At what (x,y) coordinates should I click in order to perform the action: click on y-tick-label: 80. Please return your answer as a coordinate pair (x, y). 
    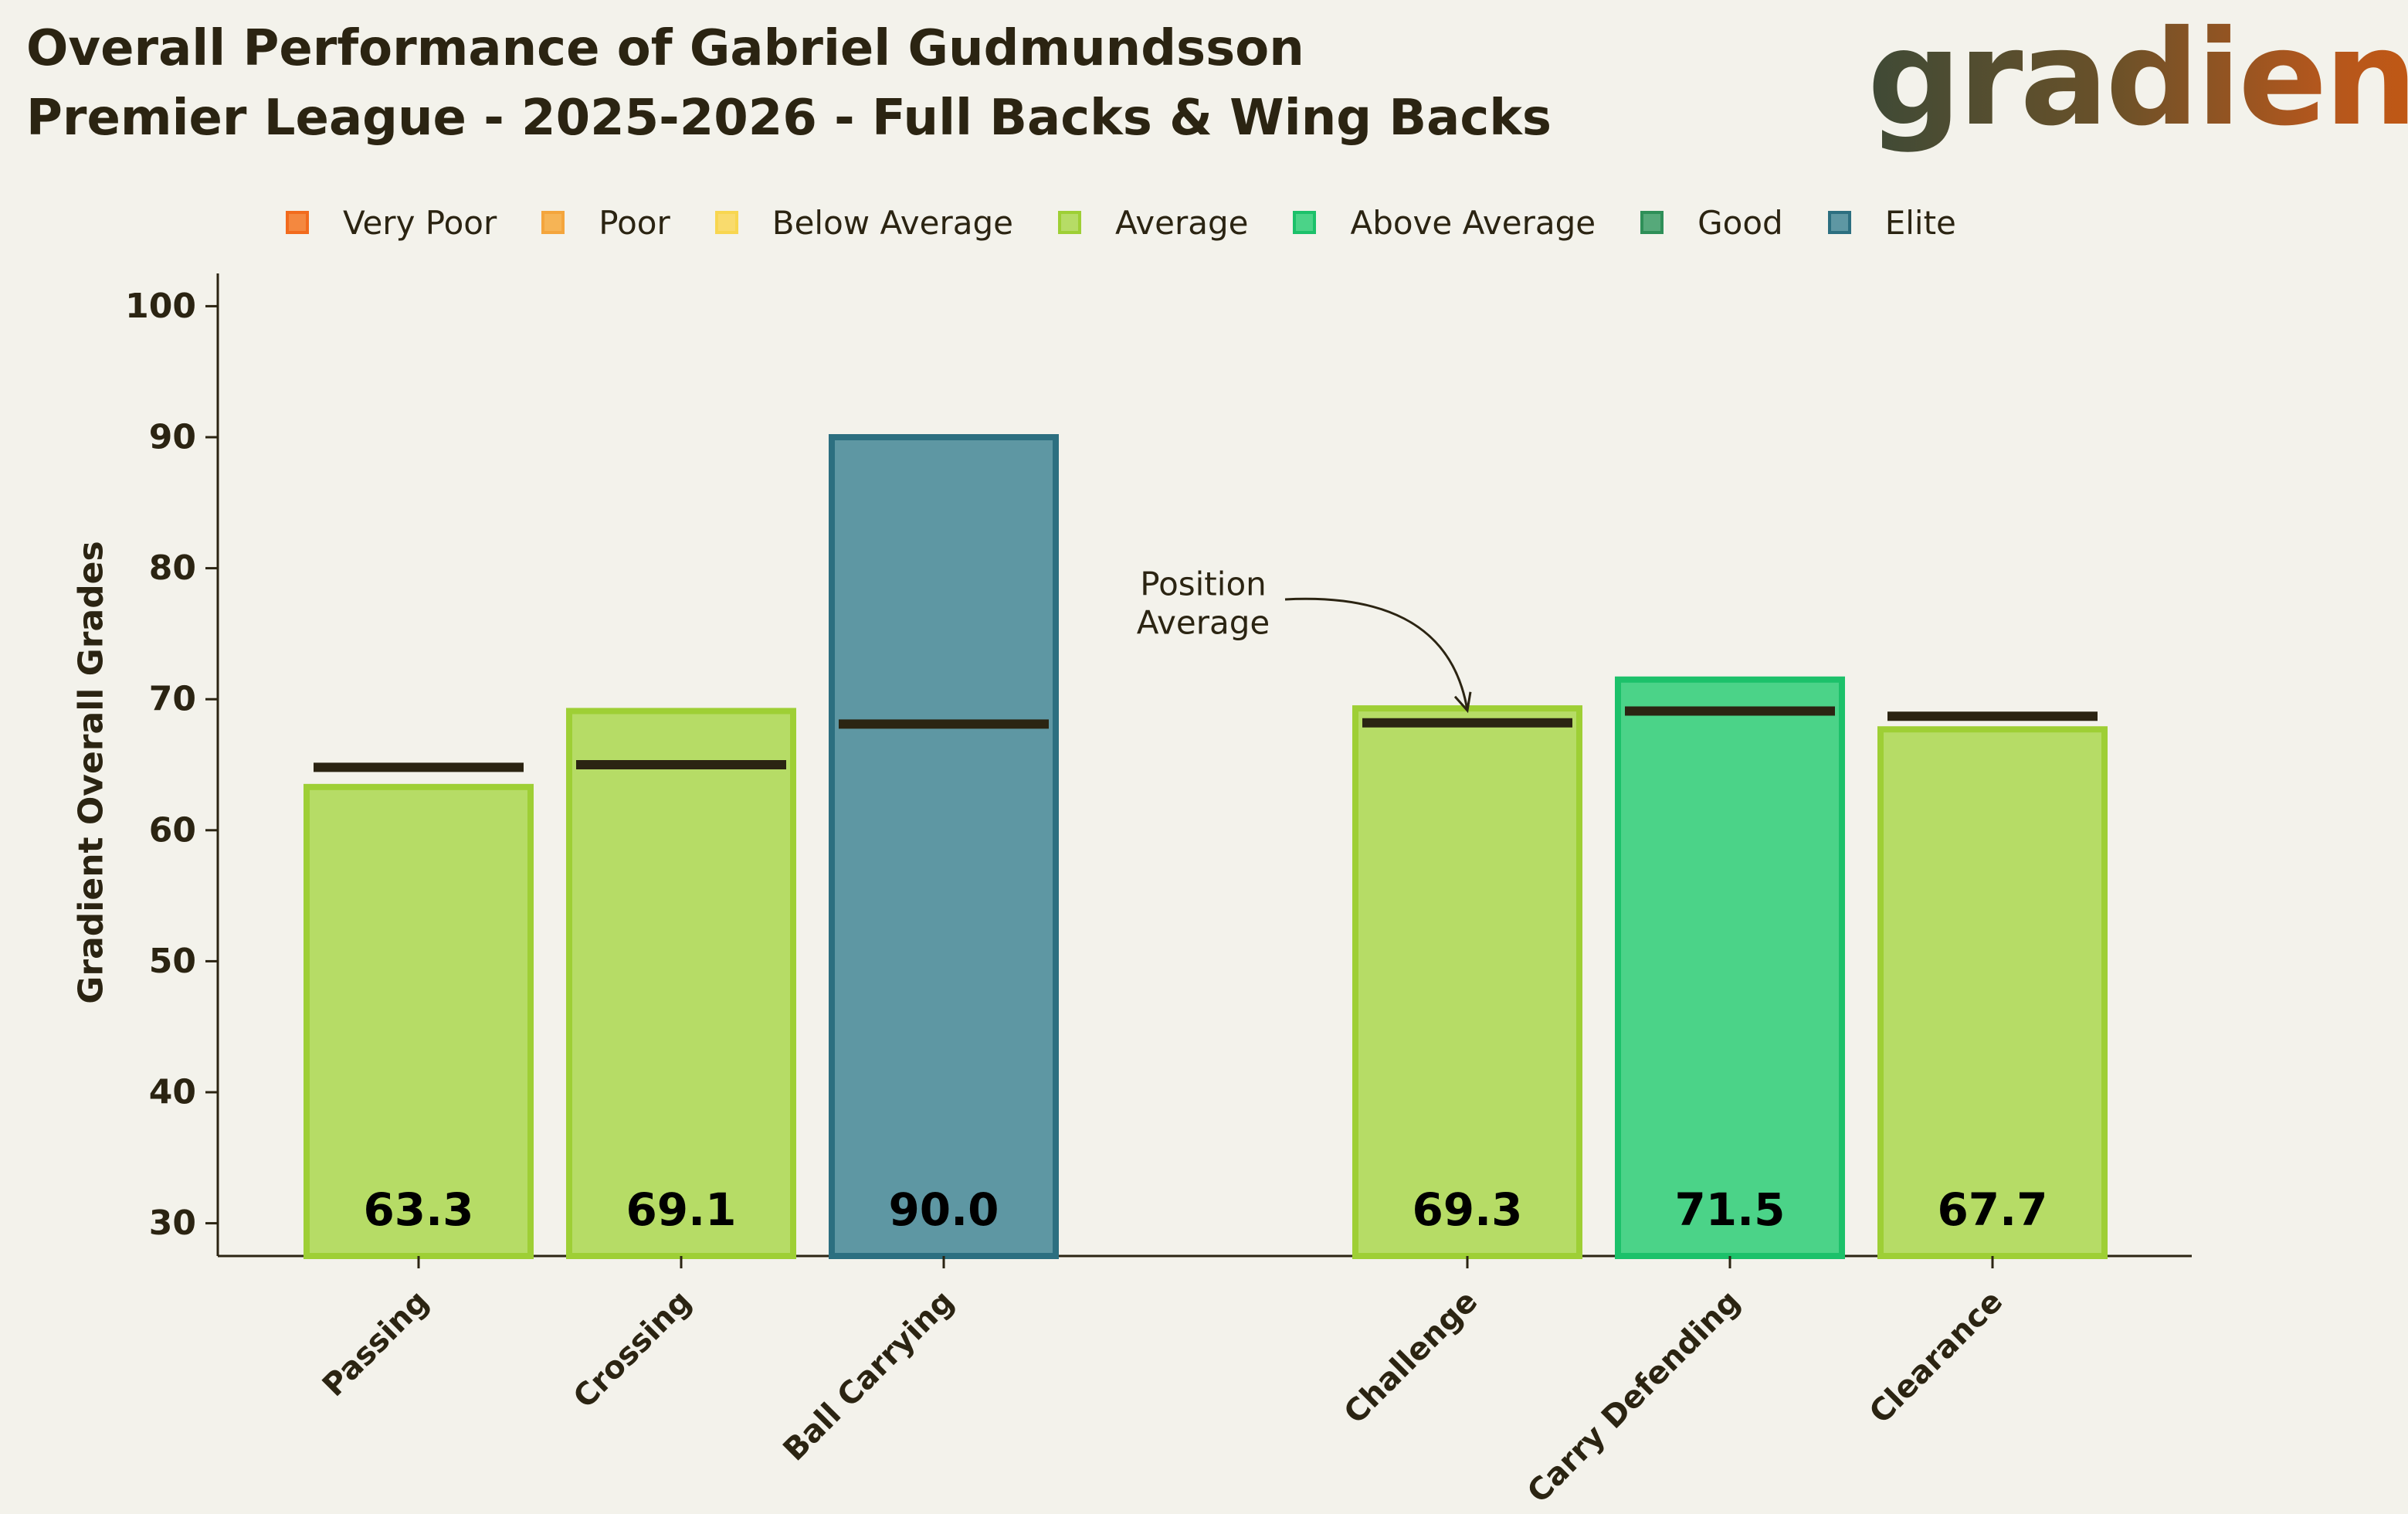
    Looking at the image, I should click on (172, 568).